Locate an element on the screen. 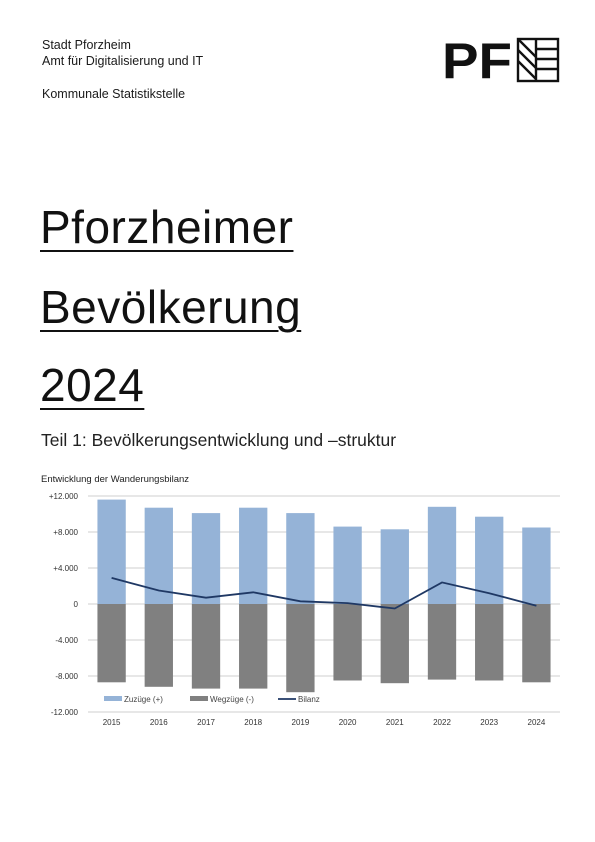 The image size is (595, 842). y-tick-label: +4.000 is located at coordinates (65, 568).